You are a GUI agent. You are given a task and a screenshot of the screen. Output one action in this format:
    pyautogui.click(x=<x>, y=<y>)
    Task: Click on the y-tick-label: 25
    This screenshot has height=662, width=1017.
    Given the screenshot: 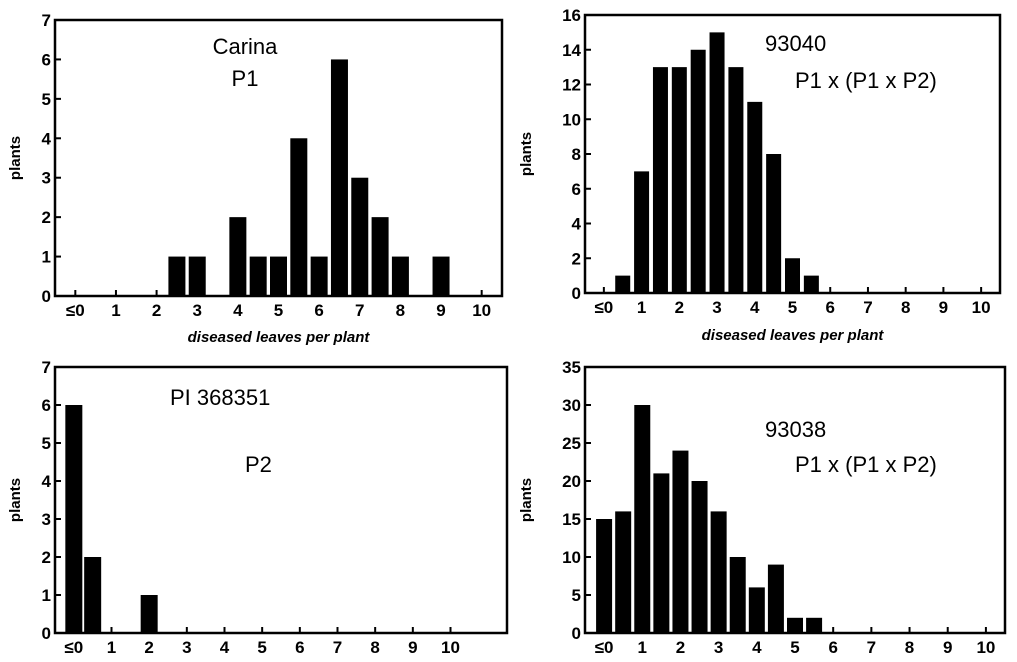 What is the action you would take?
    pyautogui.click(x=571, y=443)
    